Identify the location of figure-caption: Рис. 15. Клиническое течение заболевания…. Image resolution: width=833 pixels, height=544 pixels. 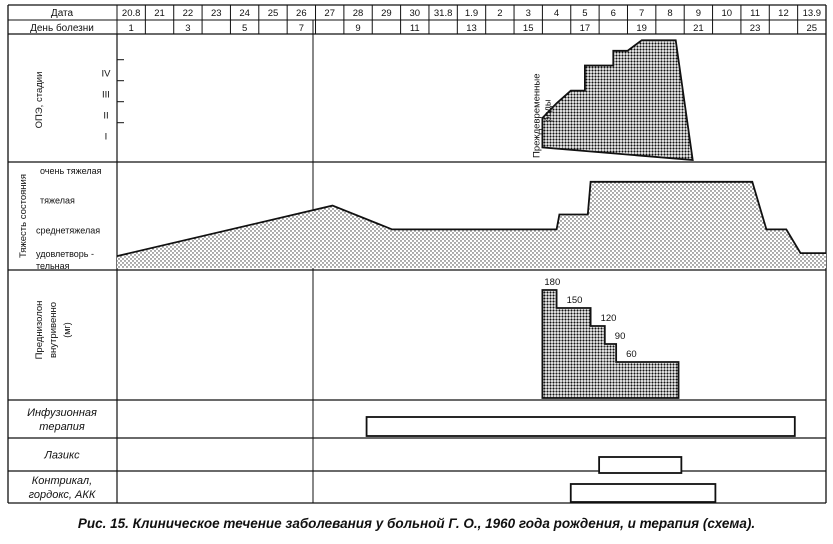
(416, 523).